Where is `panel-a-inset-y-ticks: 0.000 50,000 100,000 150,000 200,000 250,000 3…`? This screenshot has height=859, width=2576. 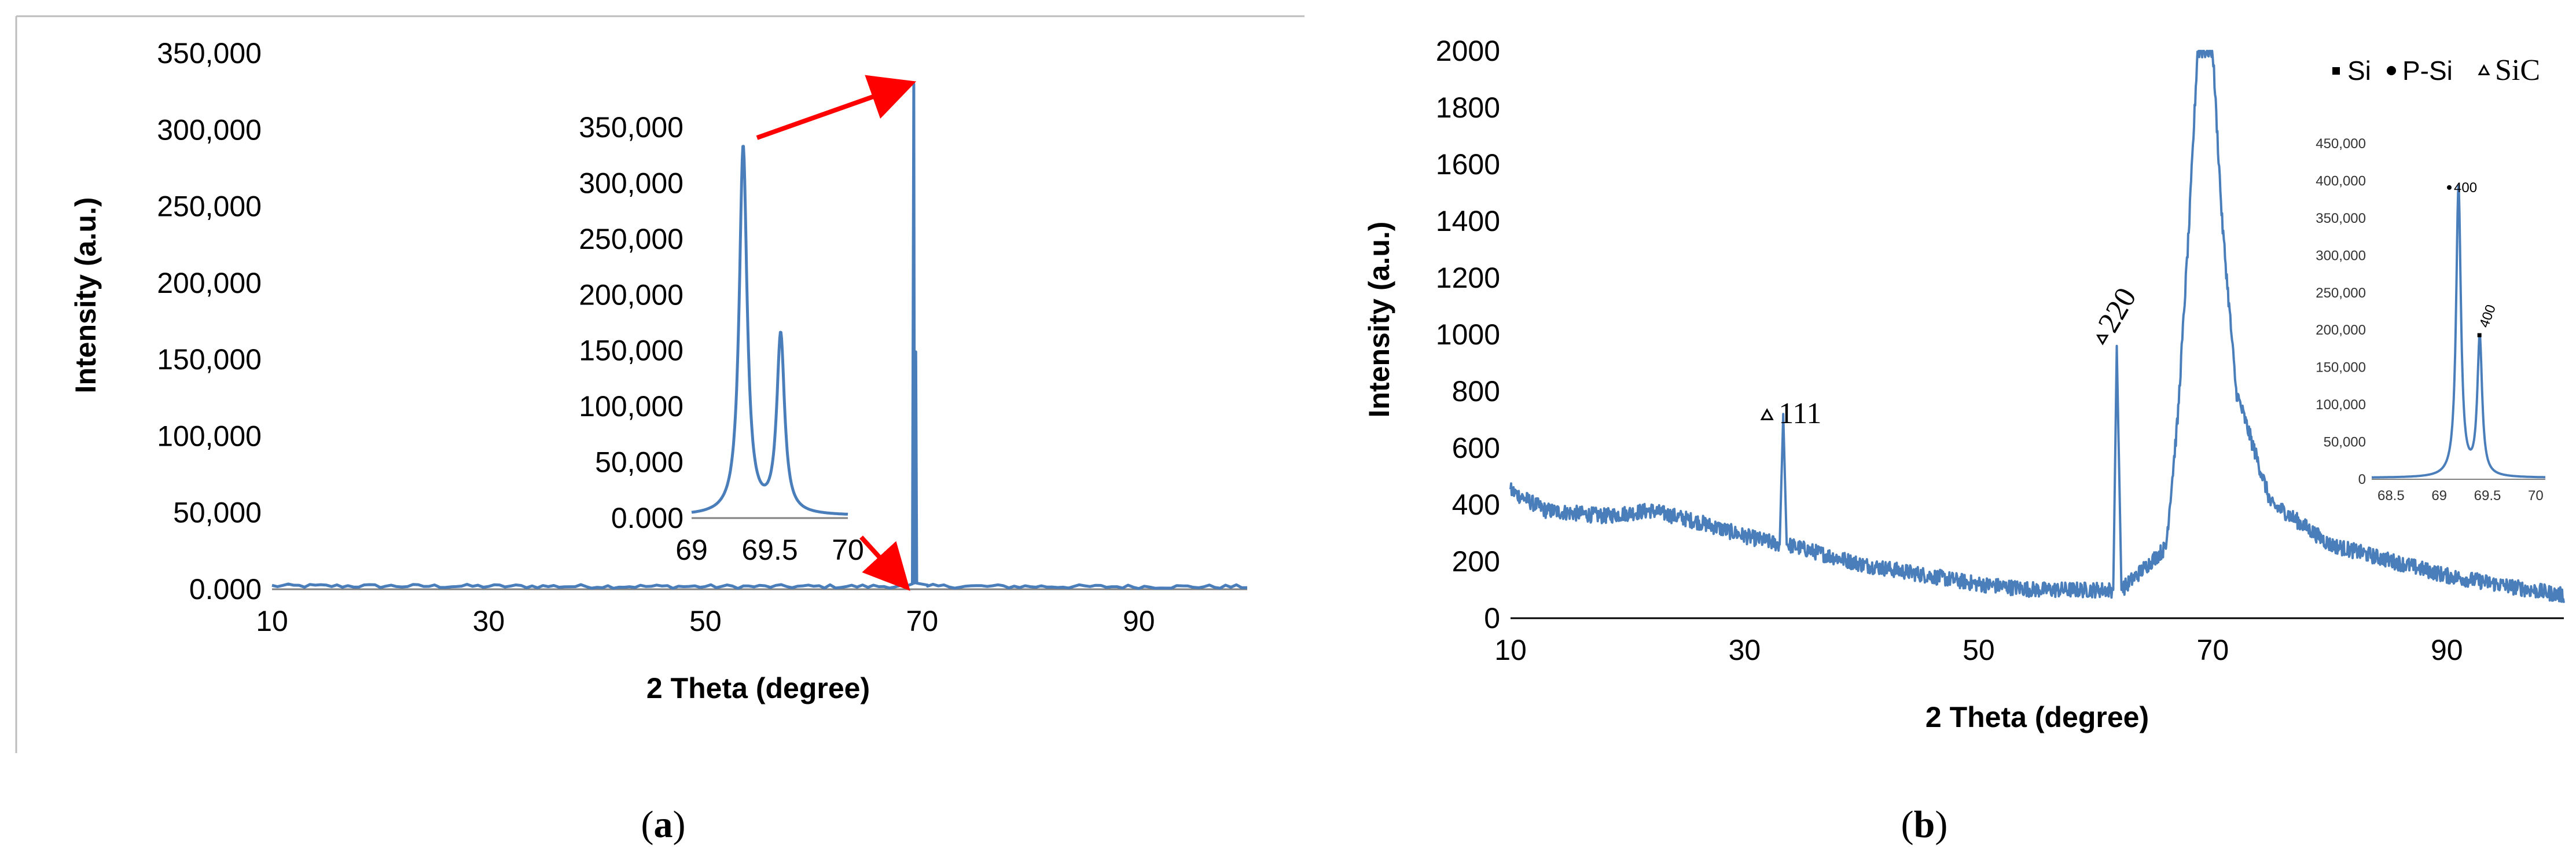
panel-a-inset-y-ticks: 0.000 50,000 100,000 150,000 200,000 250,000 3… is located at coordinates (631, 322).